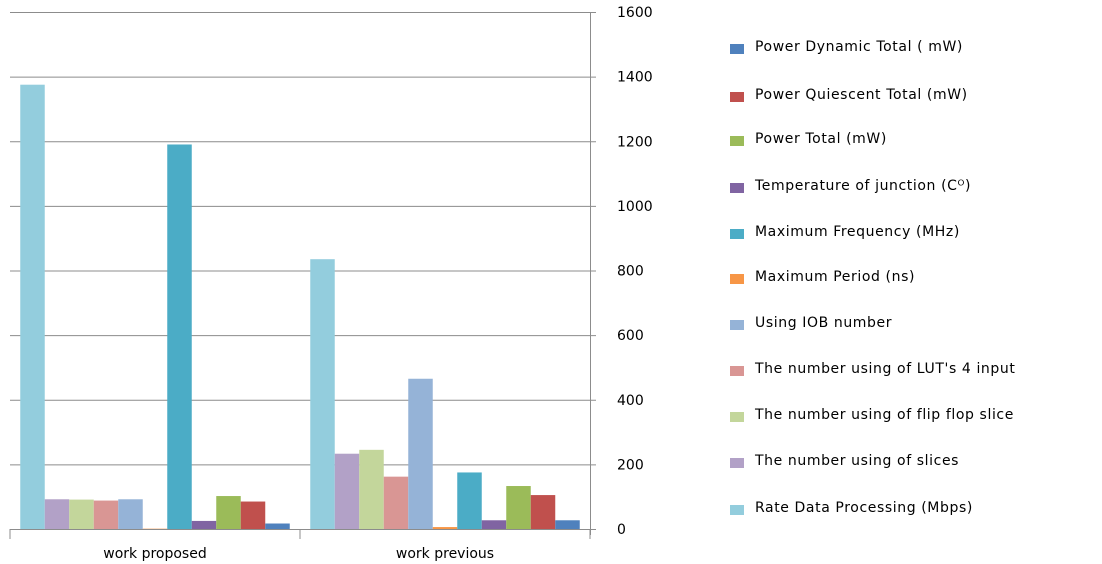  I want to click on legend-item: Power Quiescent Total (mW), so click(910, 95).